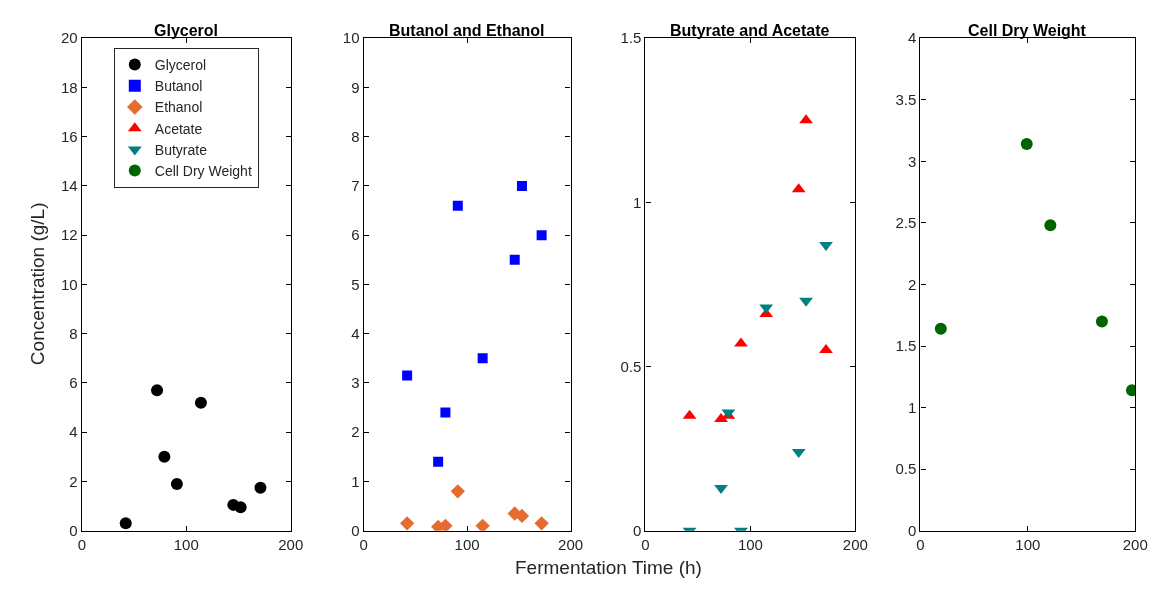 The height and width of the screenshot is (598, 1163). What do you see at coordinates (69, 87) in the screenshot?
I see `y-tick-label: 18` at bounding box center [69, 87].